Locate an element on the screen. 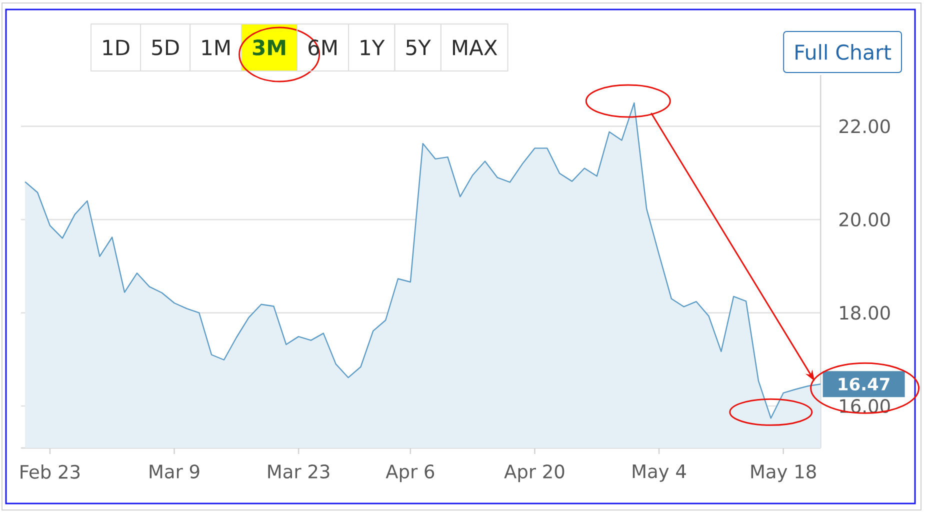 This screenshot has width=926, height=512. x-tick-label: Apr 6 is located at coordinates (410, 473).